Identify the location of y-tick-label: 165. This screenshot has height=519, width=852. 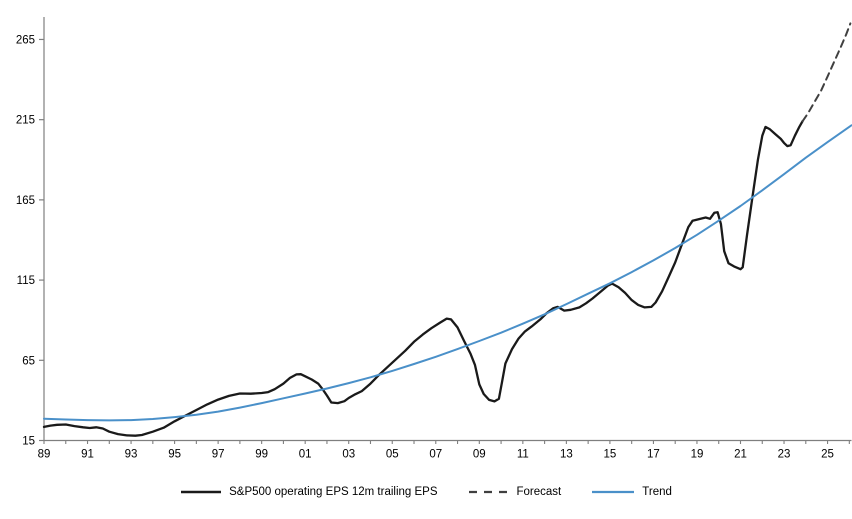
(25, 201).